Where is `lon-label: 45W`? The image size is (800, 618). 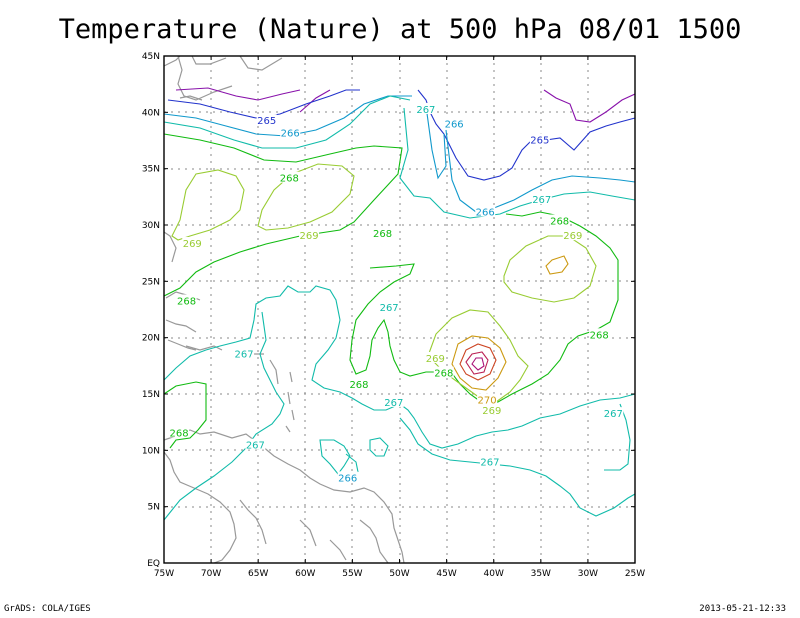
lon-label: 45W is located at coordinates (446, 574).